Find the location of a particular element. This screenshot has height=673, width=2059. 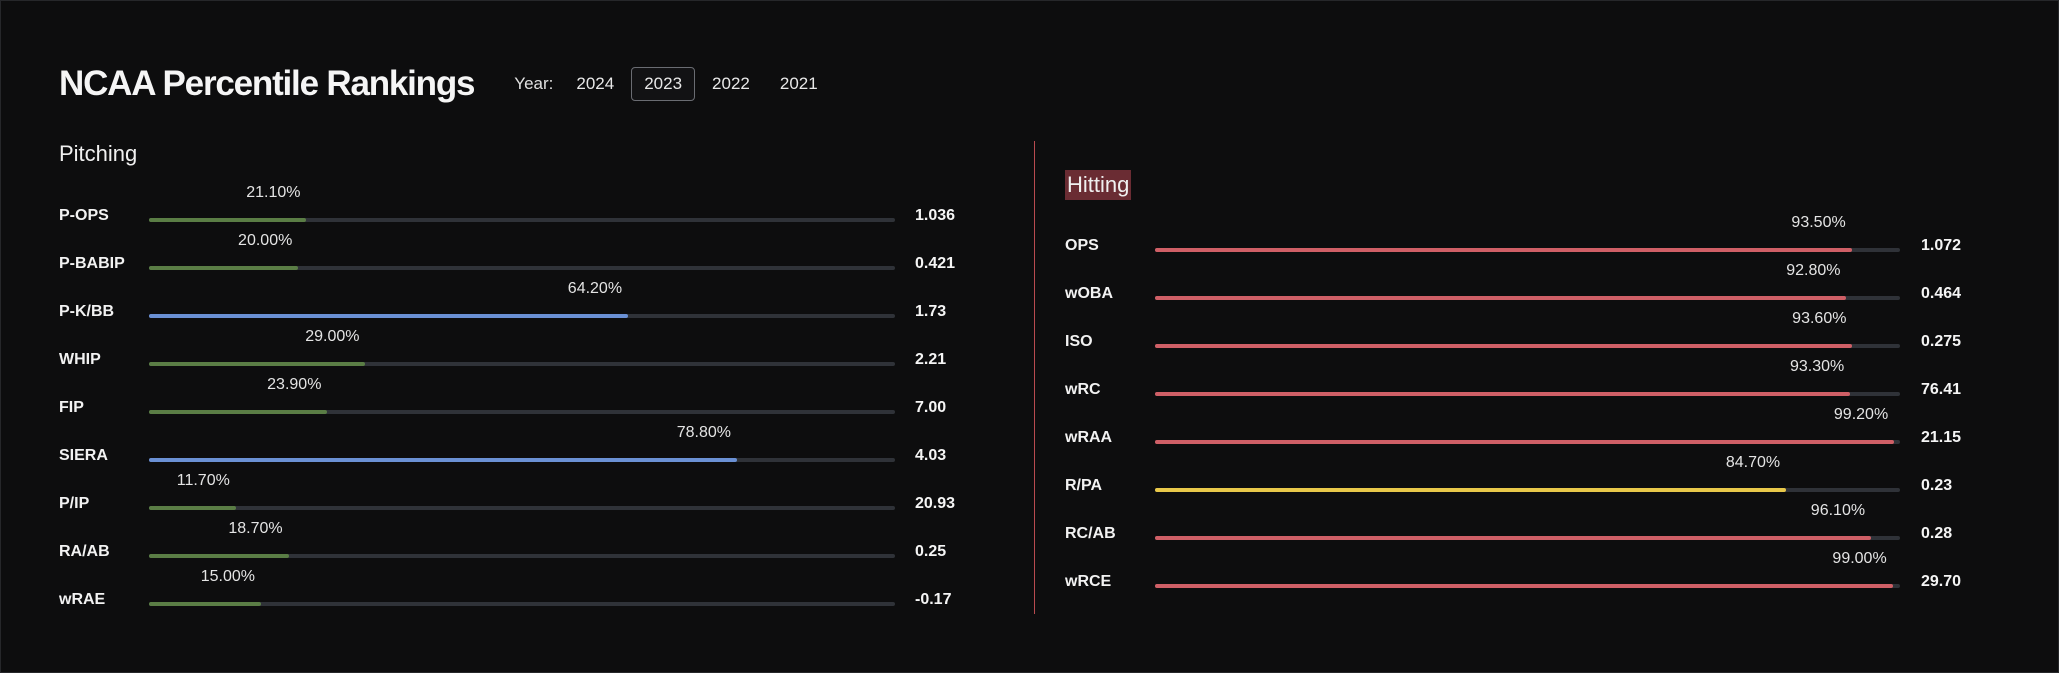

metric-value: 20.93 is located at coordinates (935, 503).